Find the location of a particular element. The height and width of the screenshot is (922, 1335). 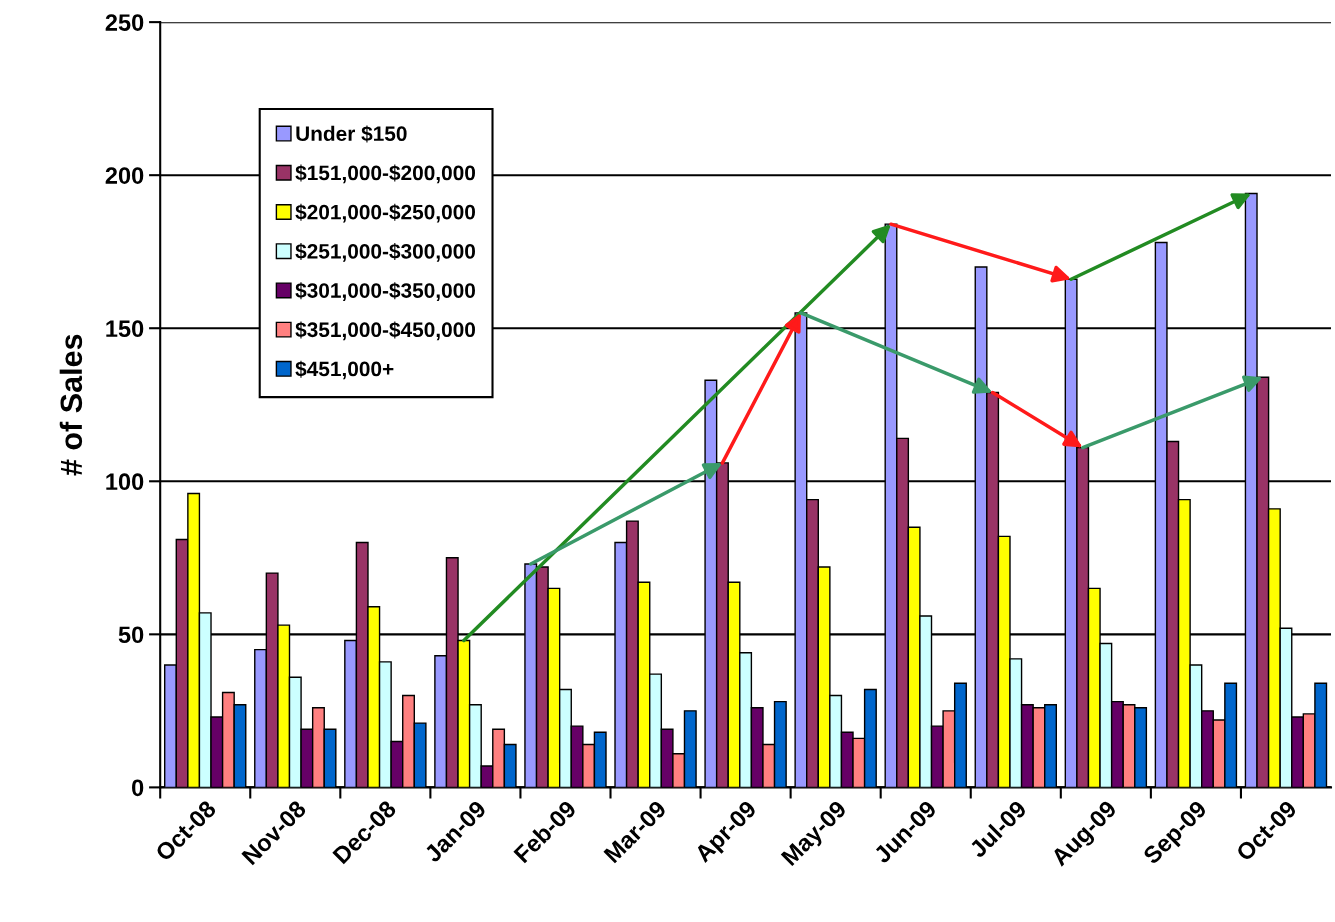

legend-label: $251,000-$300,000 is located at coordinates (385, 252).